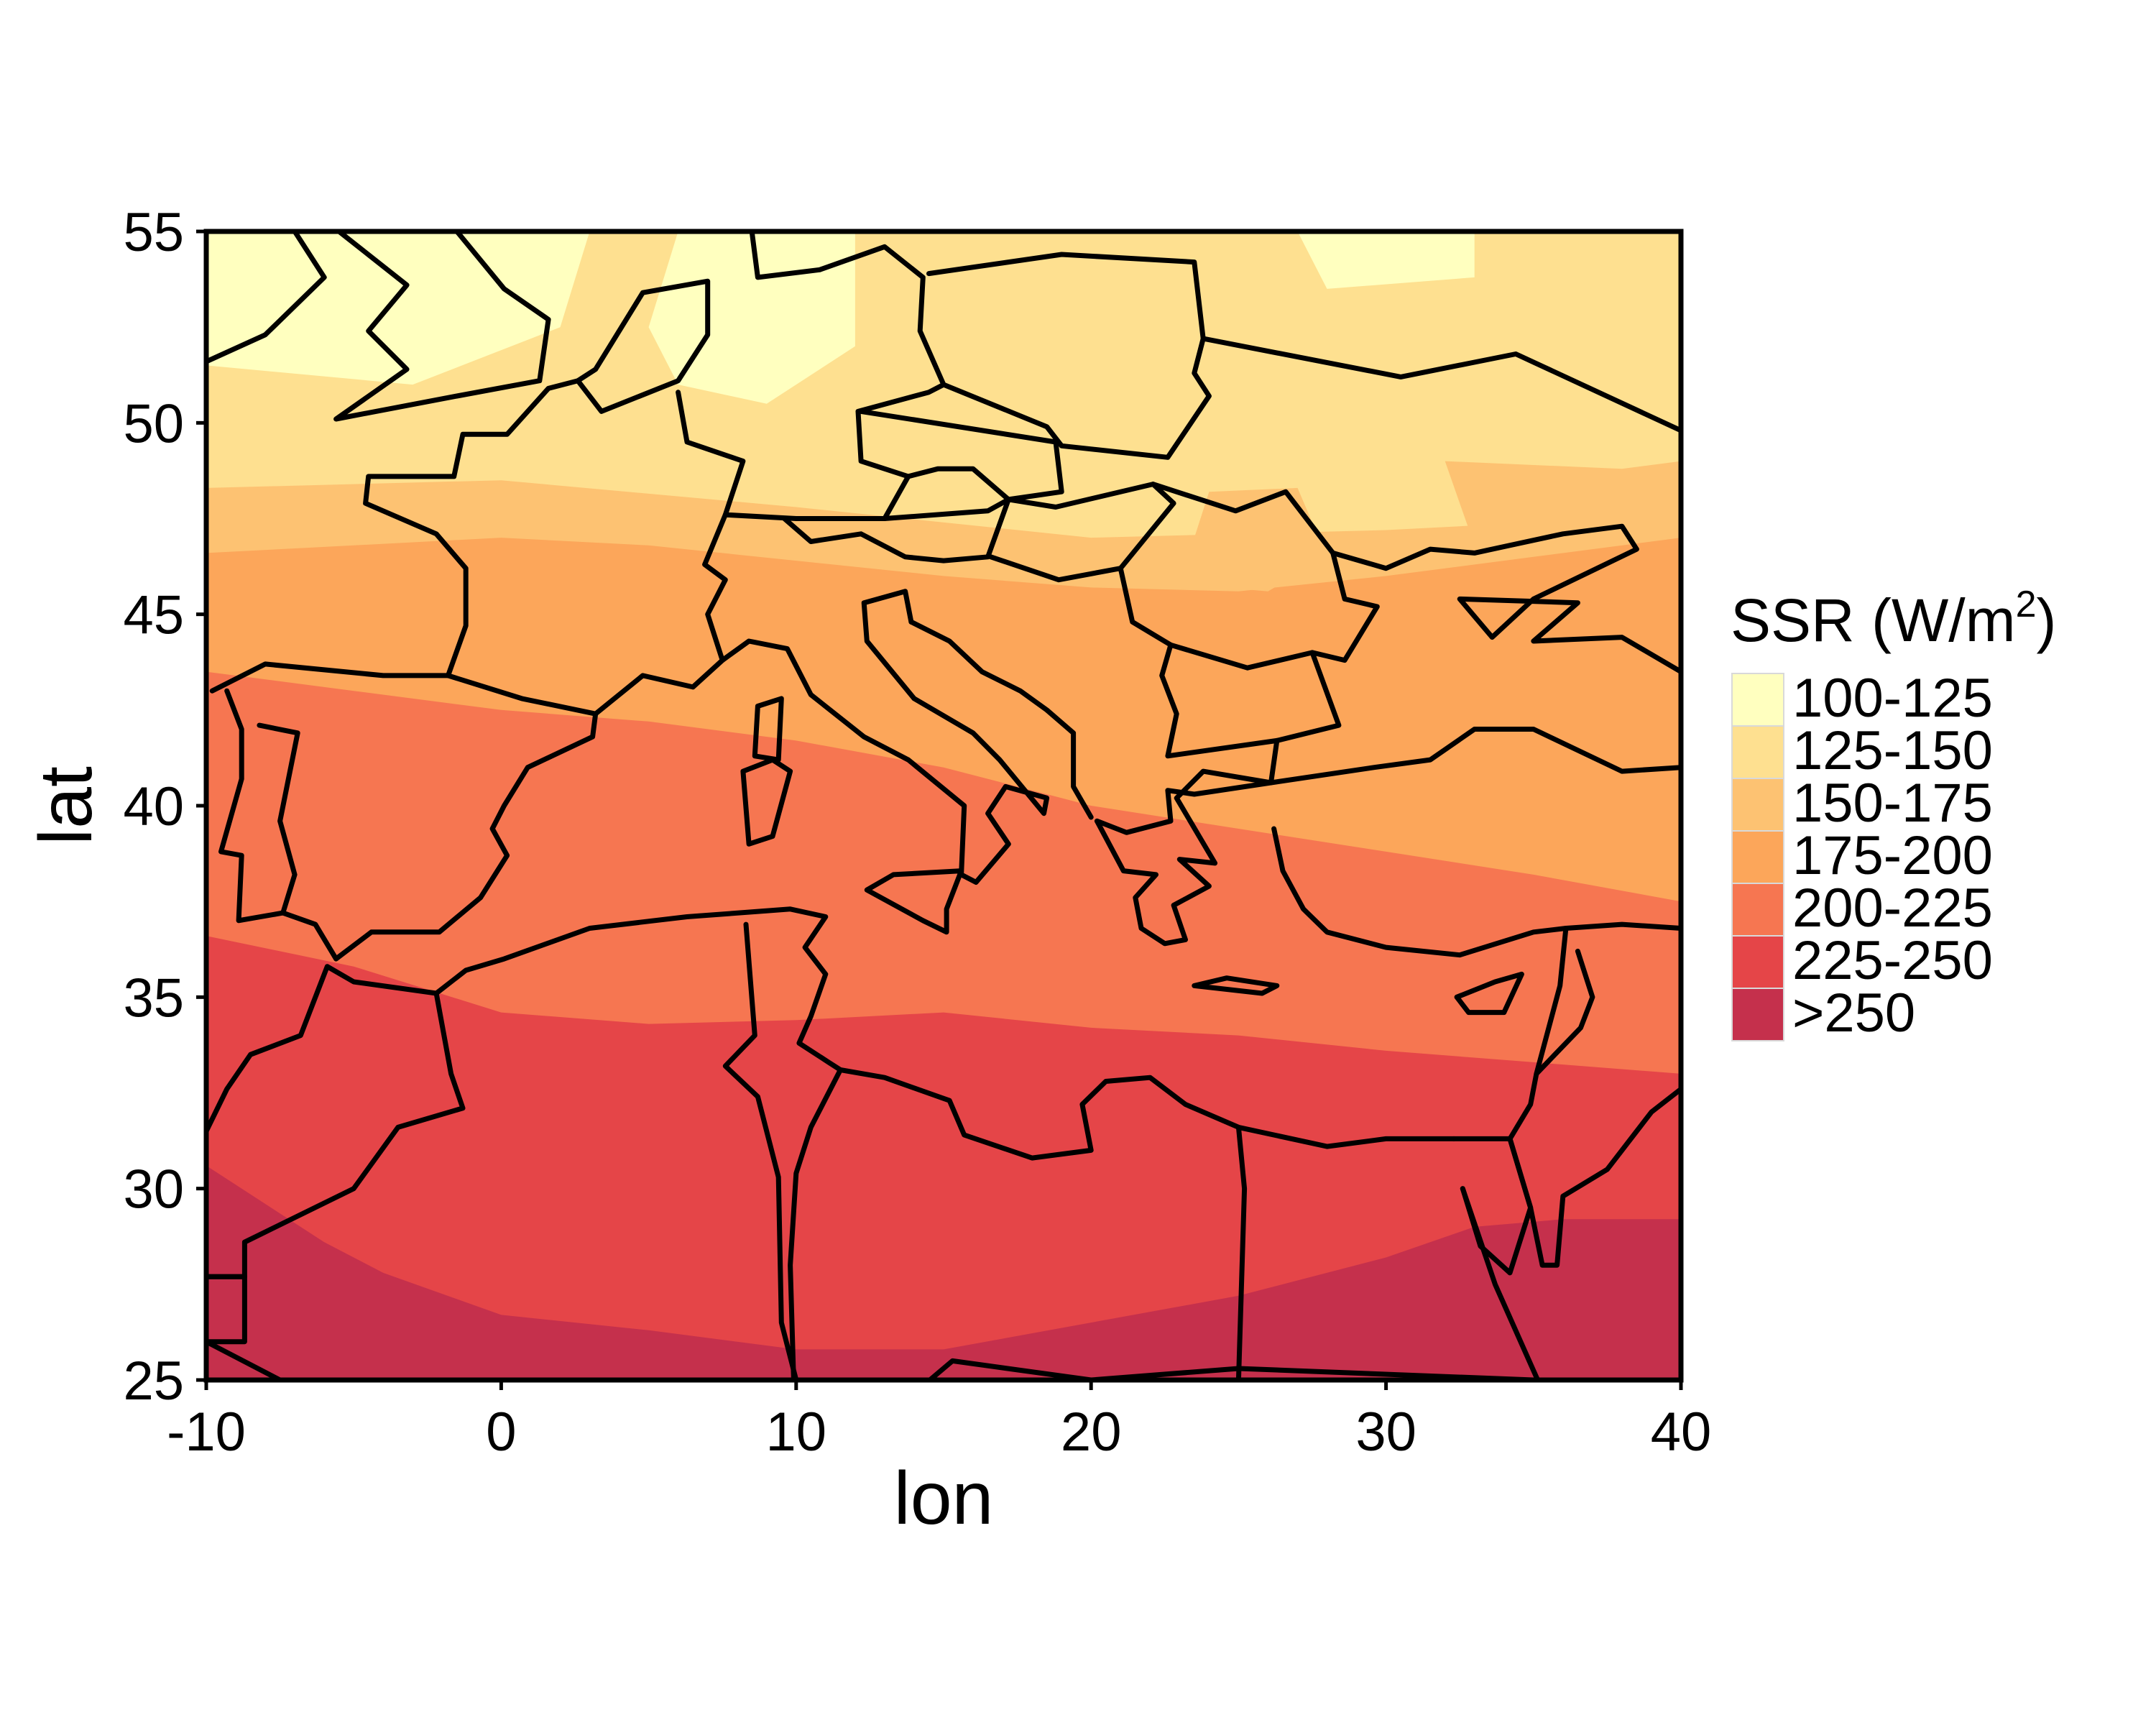 The width and height of the screenshot is (2156, 1725). I want to click on x-tick-label: 20, so click(1091, 1432).